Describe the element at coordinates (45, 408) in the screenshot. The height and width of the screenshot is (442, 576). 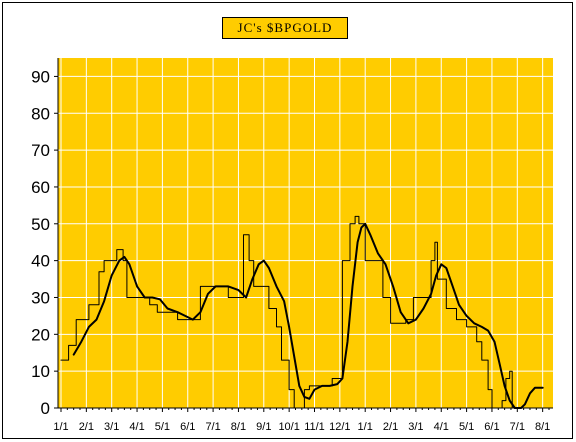
I see `y-tick-label: 0` at that location.